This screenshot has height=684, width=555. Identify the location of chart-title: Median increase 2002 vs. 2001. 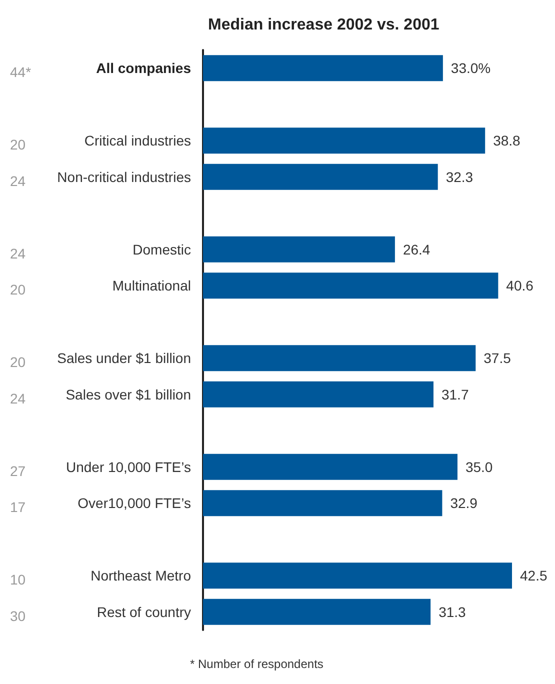
(324, 25).